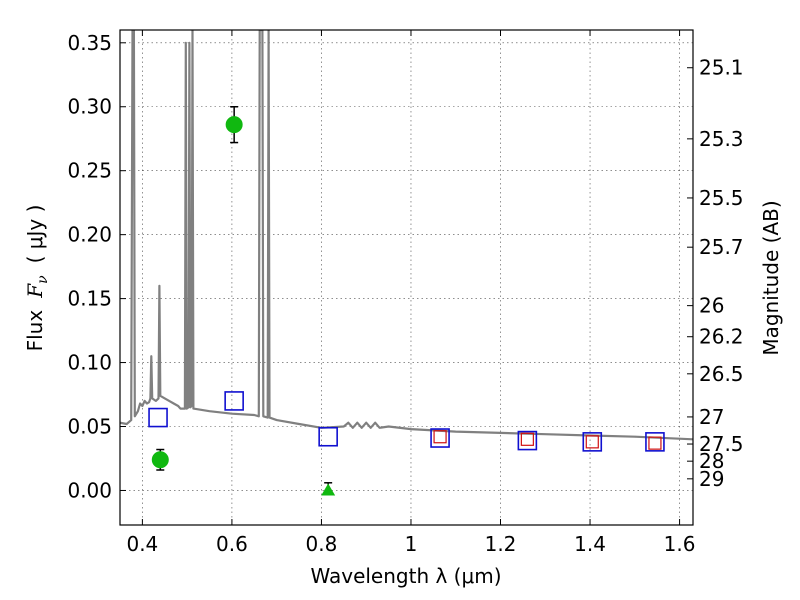  I want to click on x-axis-label: Wavelength λ (μm), so click(405, 576).